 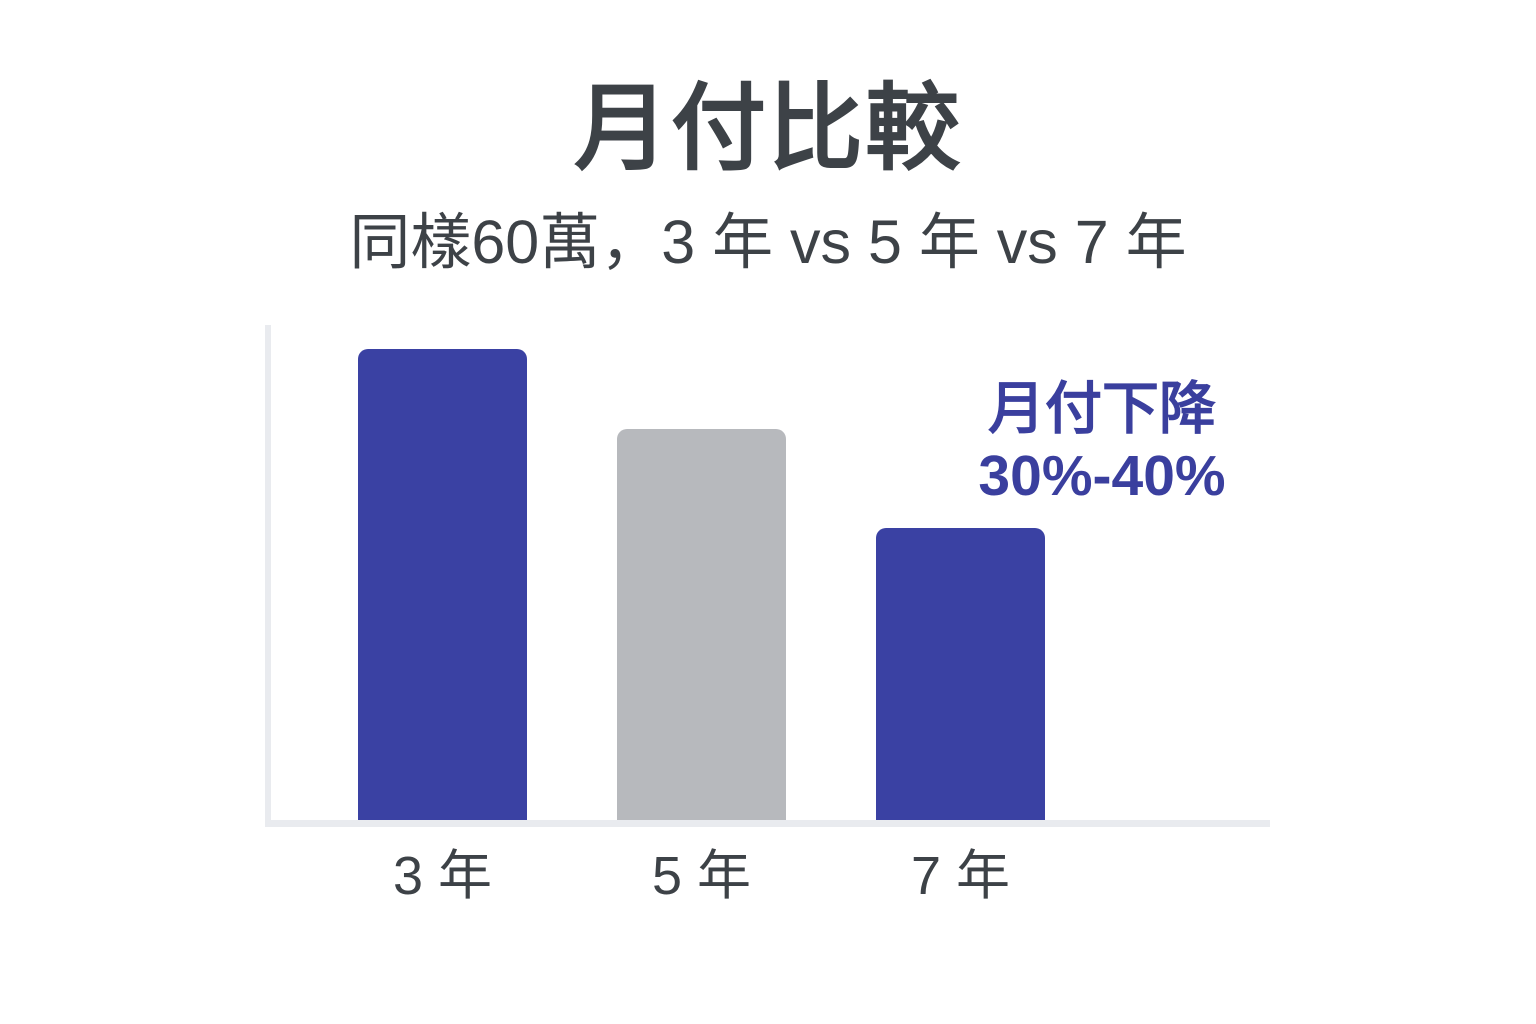 What do you see at coordinates (768, 242) in the screenshot?
I see `chart-subtitle: 同樣60萬，3 年 vs 5 年 vs 7 年` at bounding box center [768, 242].